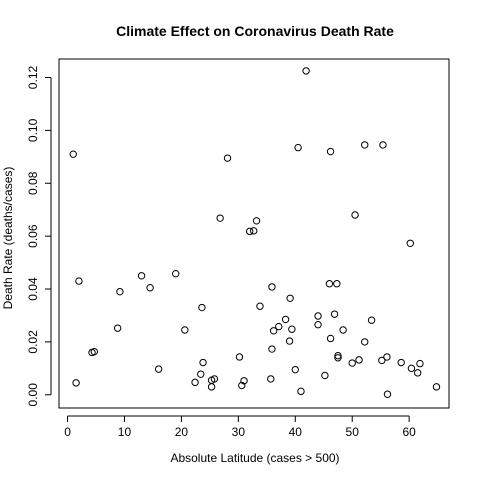  I want to click on x-tick-label: 30, so click(239, 432).